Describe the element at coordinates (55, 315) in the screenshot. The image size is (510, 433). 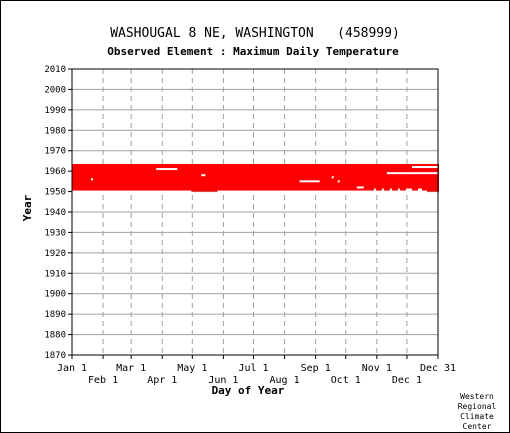
I see `y-tick-label: 1890` at that location.